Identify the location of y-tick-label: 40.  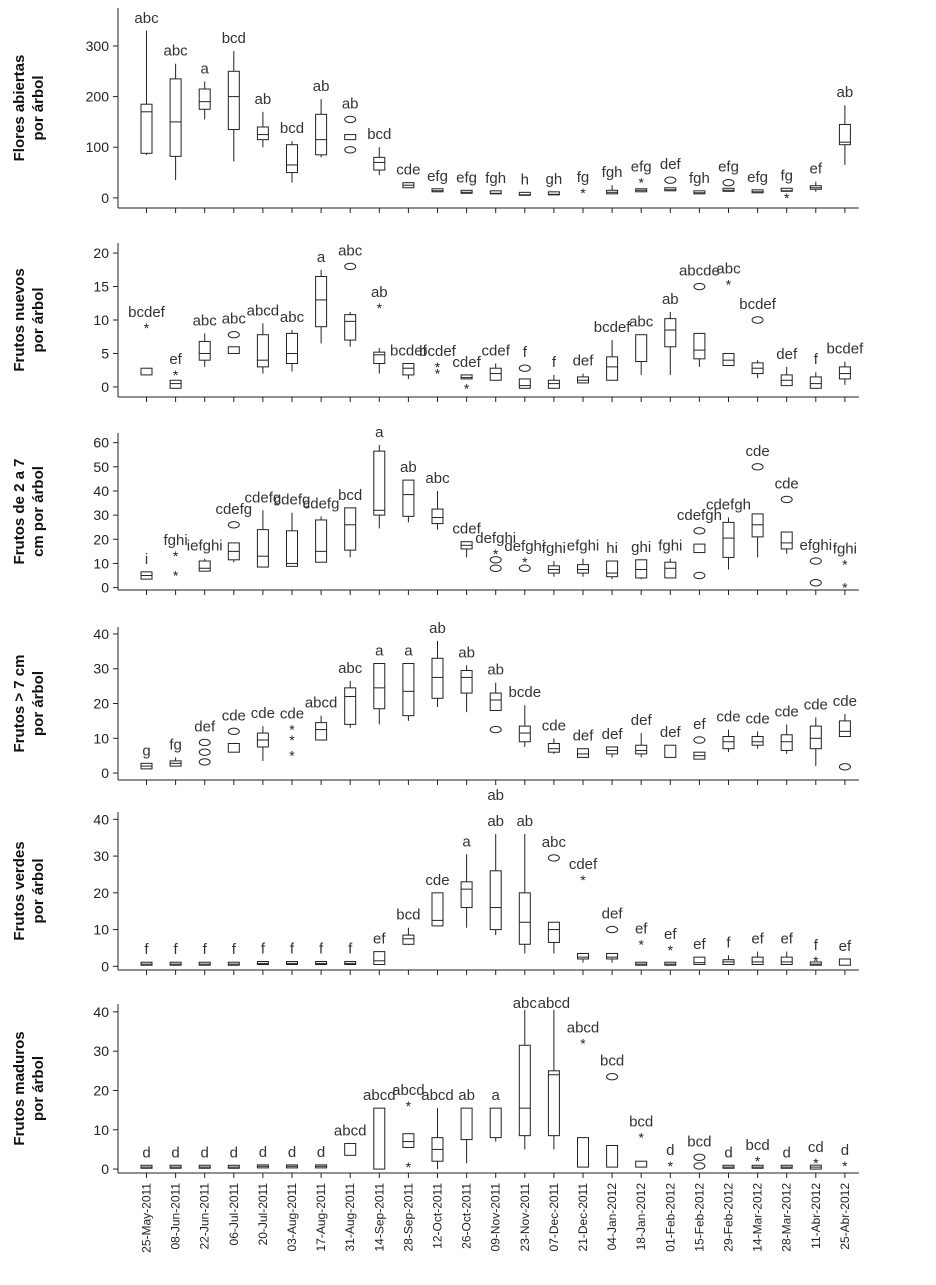
(101, 1012).